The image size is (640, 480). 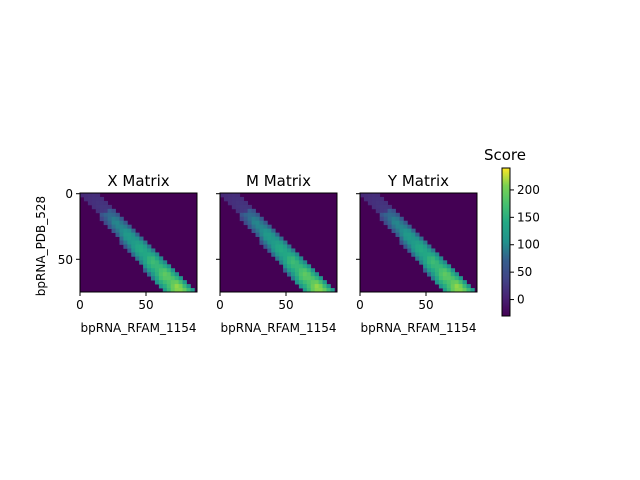 I want to click on colorbar-frame, so click(x=506, y=242).